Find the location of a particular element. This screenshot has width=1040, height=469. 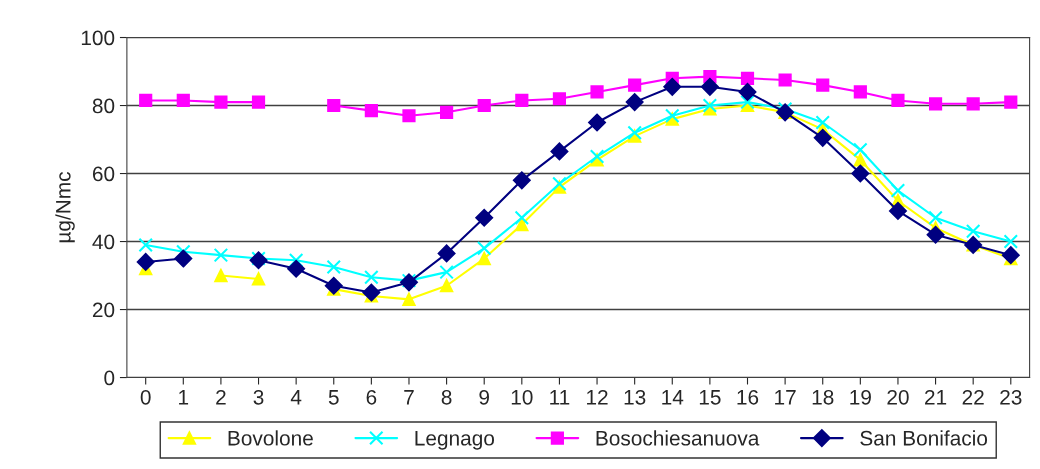

x-tick-label: 15 is located at coordinates (710, 397).